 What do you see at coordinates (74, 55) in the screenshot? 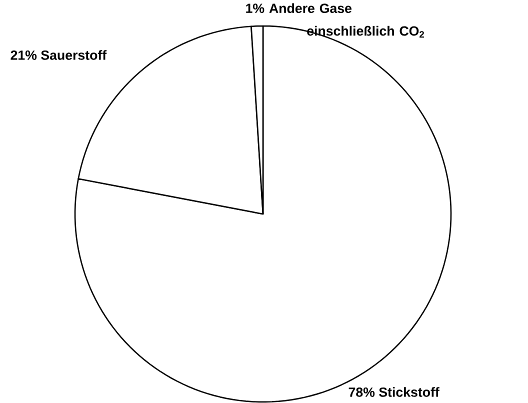
I see `slice-label: Sauerstoff` at bounding box center [74, 55].